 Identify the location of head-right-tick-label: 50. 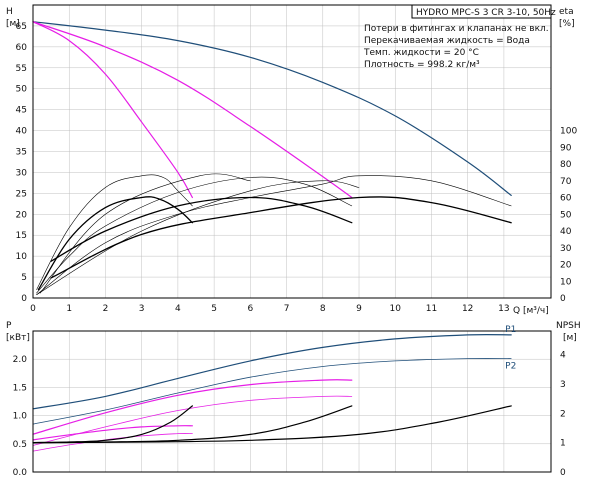
(566, 215).